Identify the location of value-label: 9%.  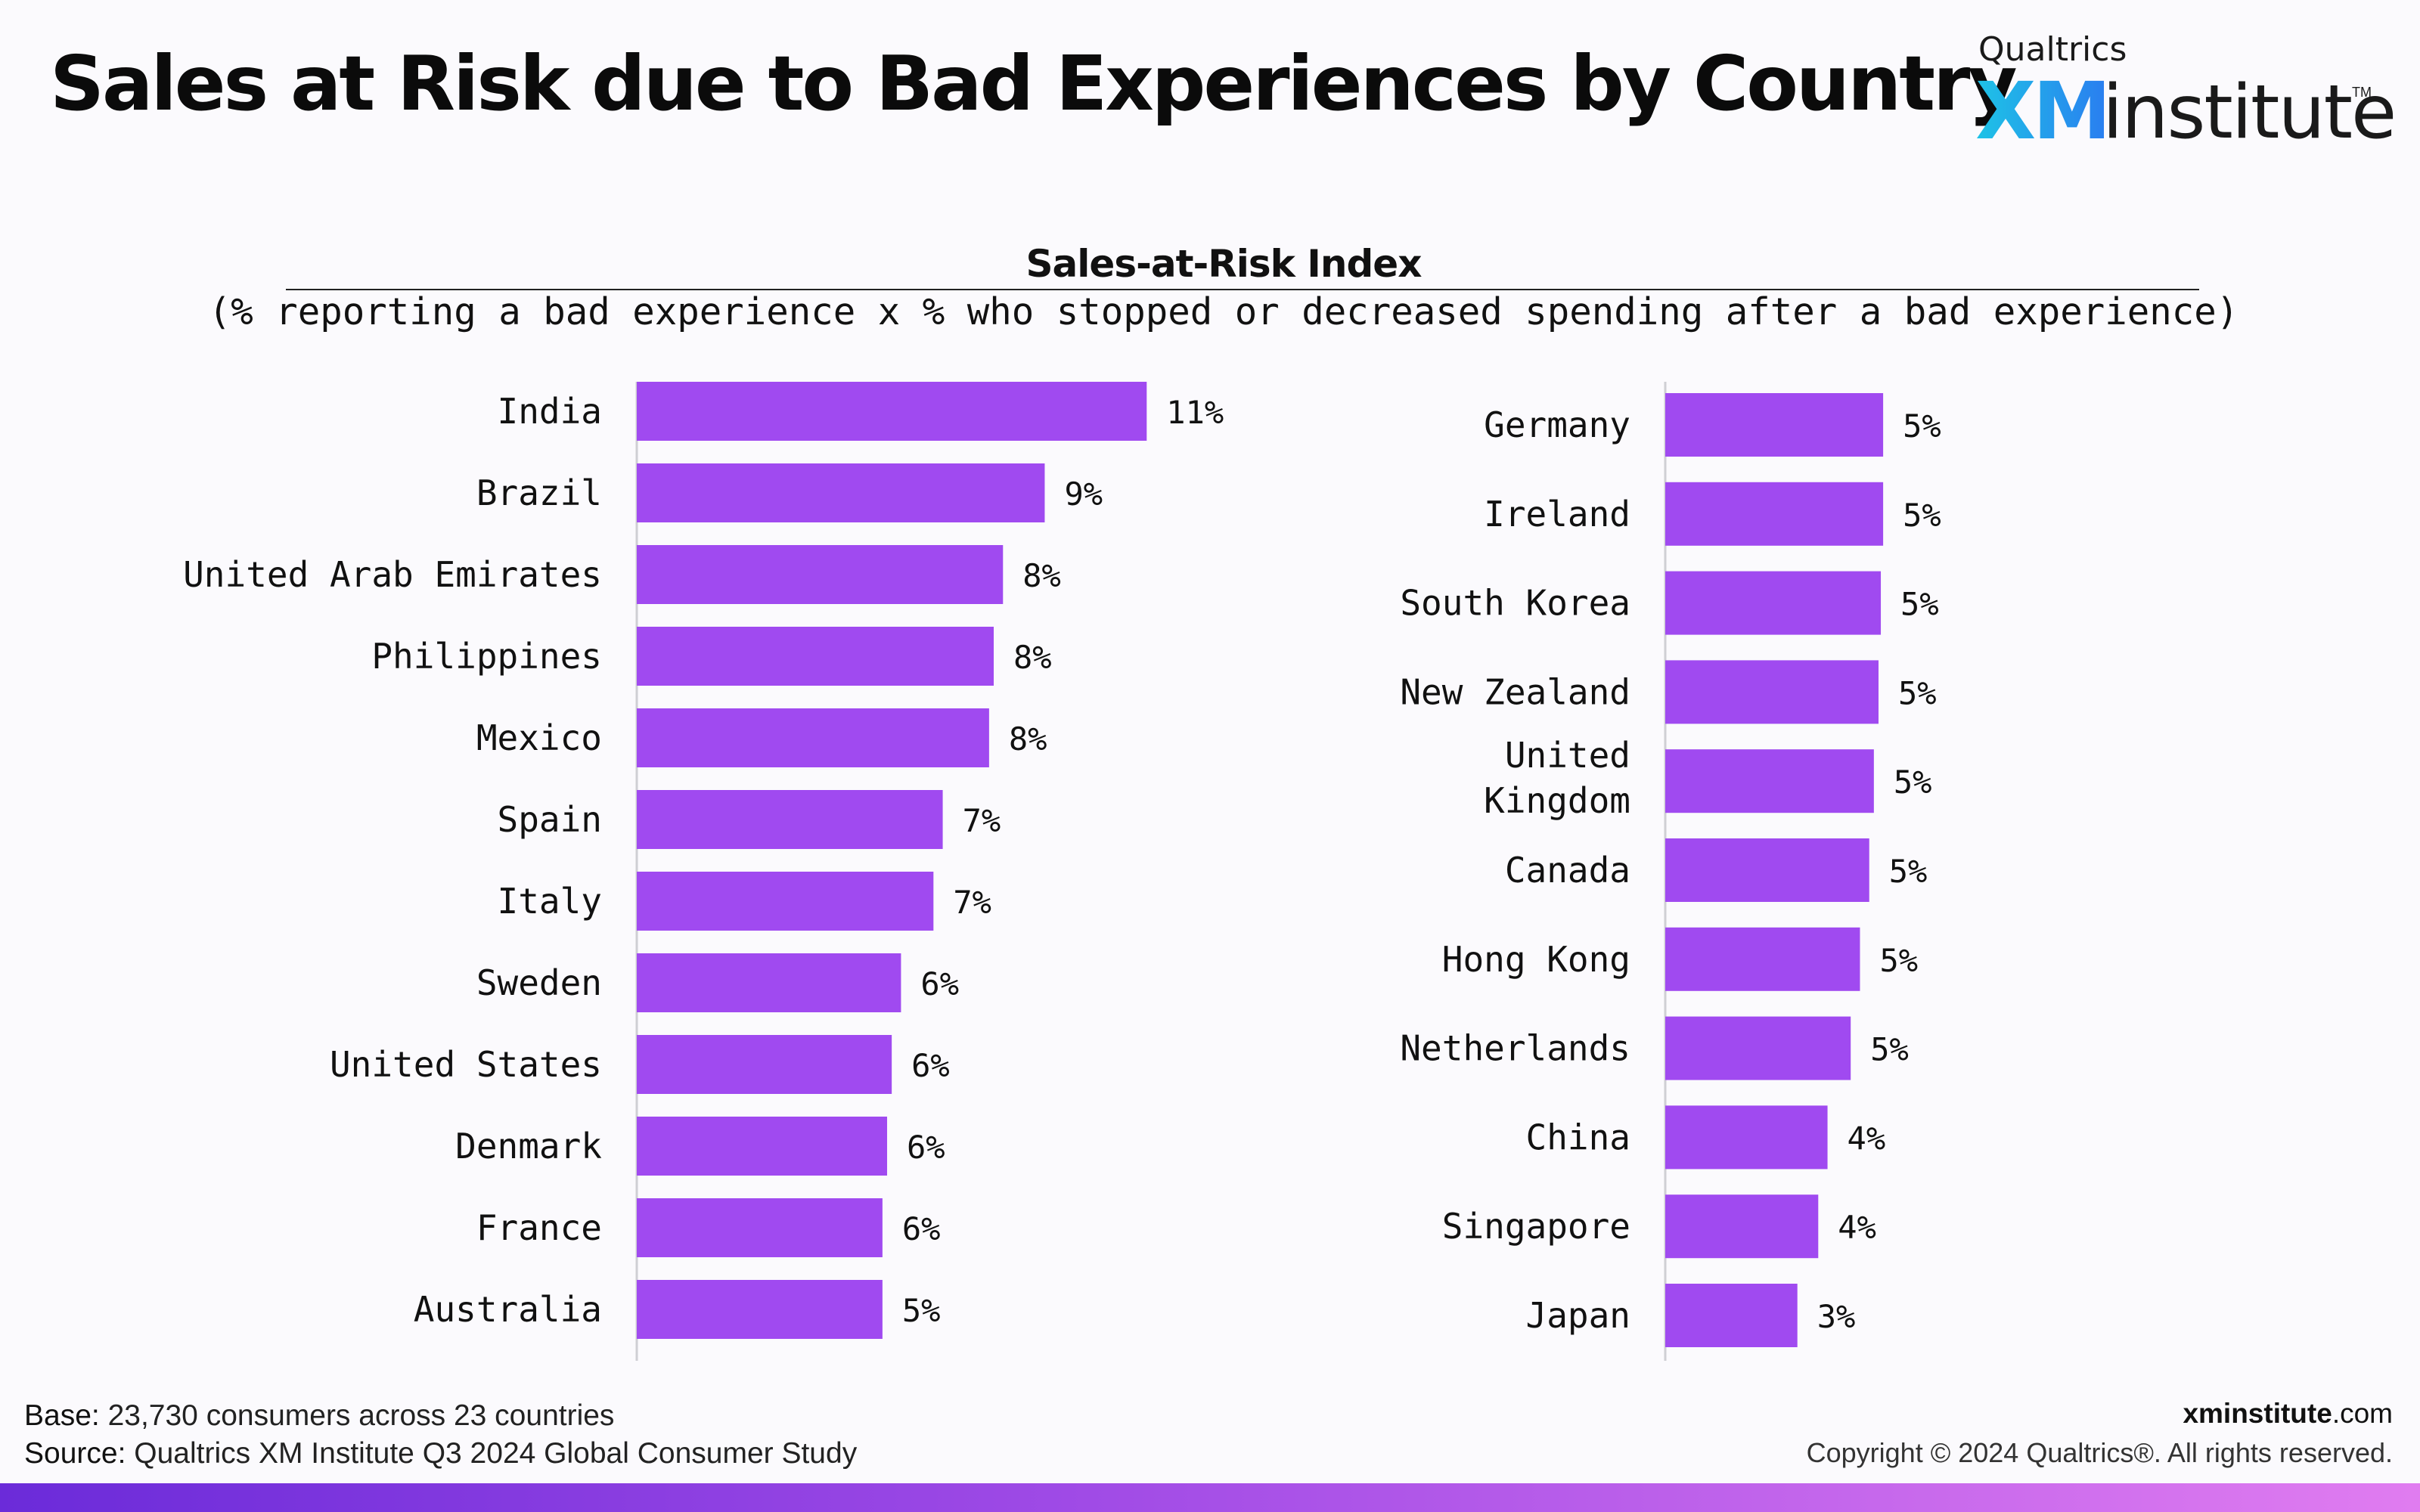
(1083, 494).